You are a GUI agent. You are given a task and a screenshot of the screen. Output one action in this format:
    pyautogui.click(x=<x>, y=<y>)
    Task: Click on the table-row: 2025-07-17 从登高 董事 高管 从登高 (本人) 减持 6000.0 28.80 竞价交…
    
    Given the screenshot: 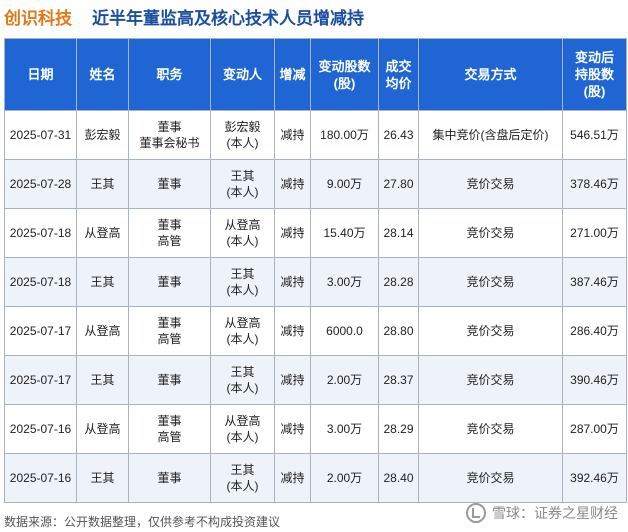 What is the action you would take?
    pyautogui.click(x=315, y=331)
    